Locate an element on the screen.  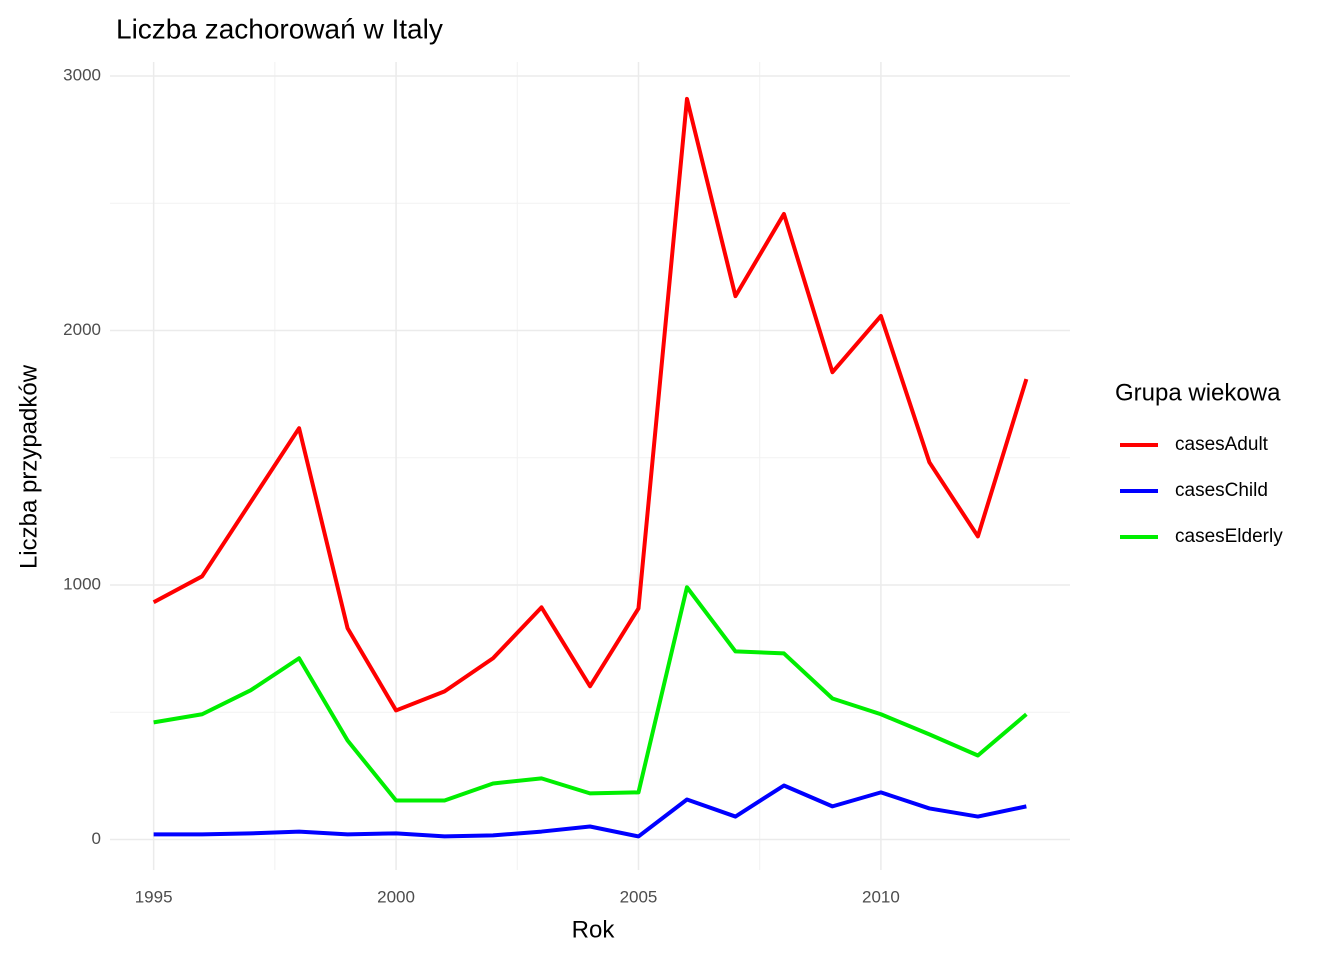
legend-label: casesChild is located at coordinates (1221, 490).